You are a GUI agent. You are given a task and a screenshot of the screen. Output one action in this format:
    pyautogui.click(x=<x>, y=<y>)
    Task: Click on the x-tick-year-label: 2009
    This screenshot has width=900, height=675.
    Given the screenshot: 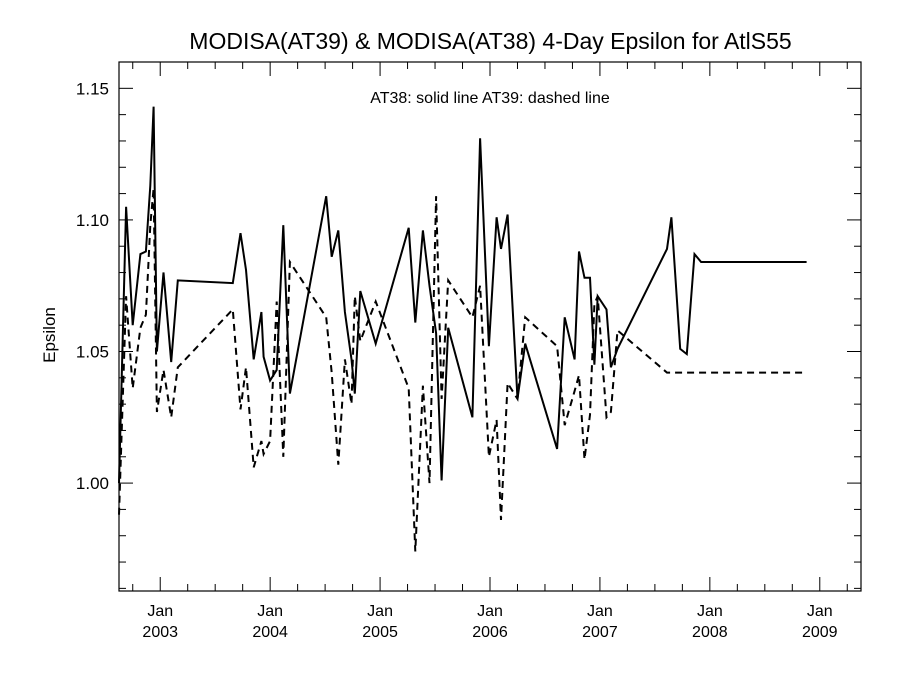 What is the action you would take?
    pyautogui.click(x=820, y=632)
    